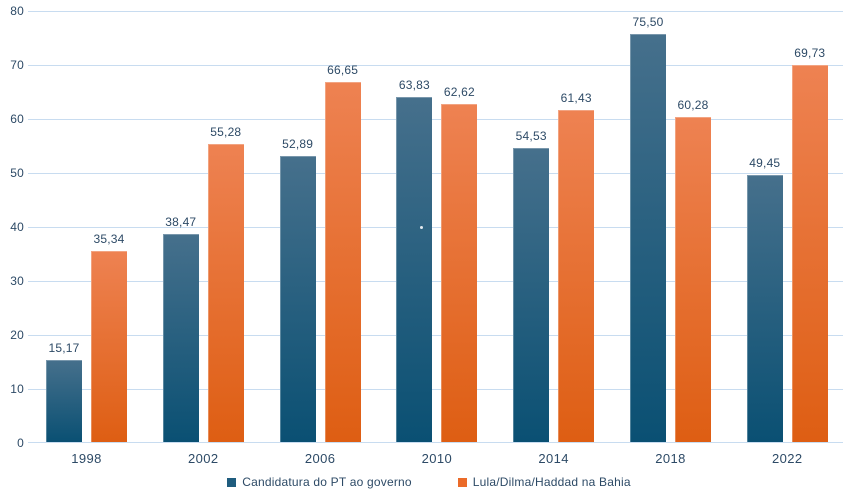 The width and height of the screenshot is (858, 498). Describe the element at coordinates (181, 222) in the screenshot. I see `value-label-series1-2002: 38,47` at that location.